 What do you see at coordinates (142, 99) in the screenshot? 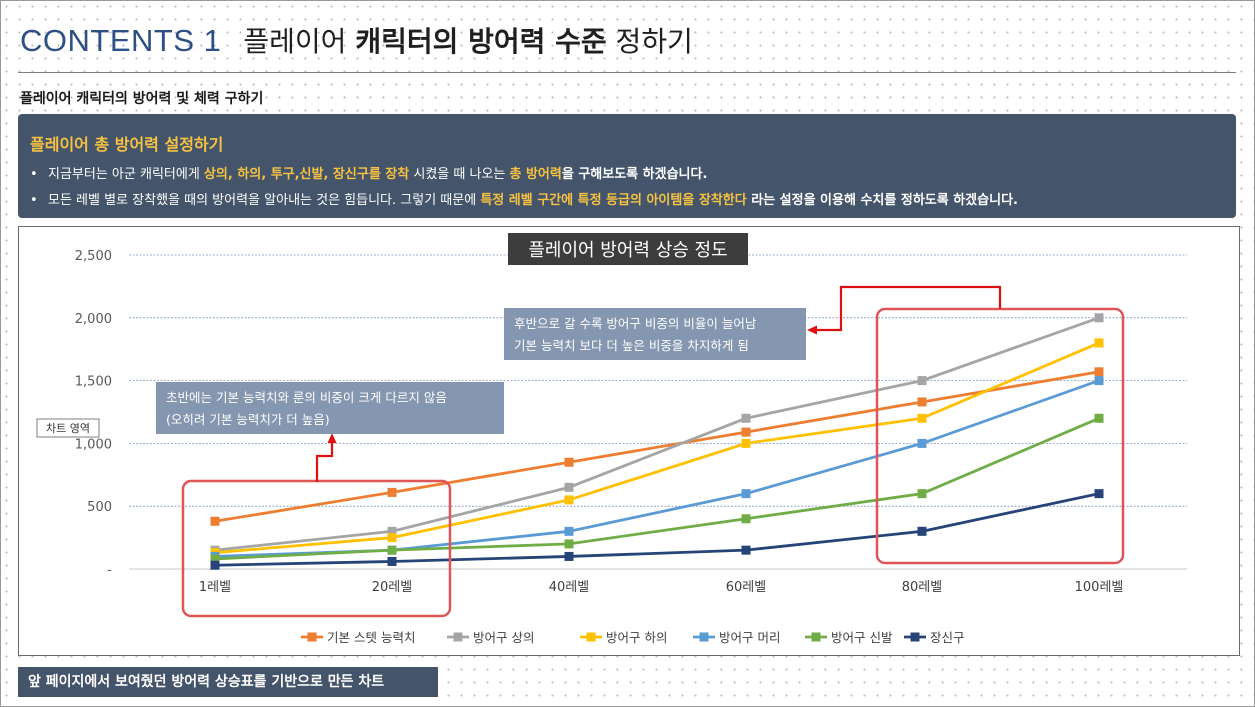
I see `section-subtitle: 플레이어 캐릭터의 방어력 및 체력 구하기` at bounding box center [142, 99].